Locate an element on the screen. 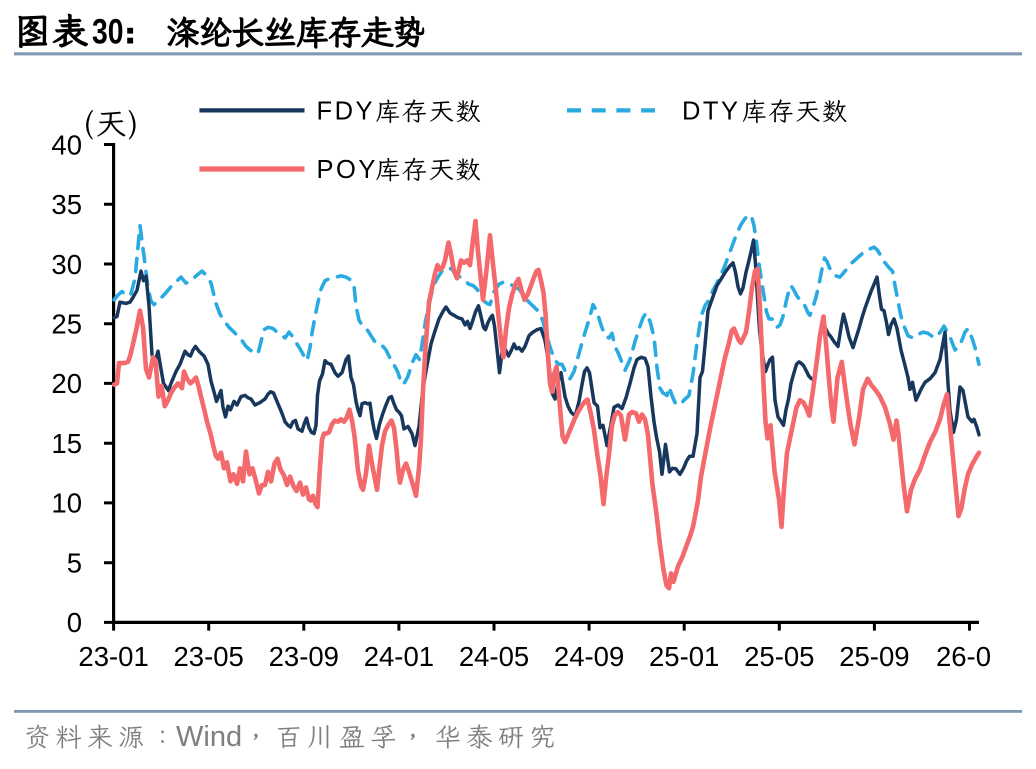 This screenshot has height=769, width=1036. svg-text: FDY is located at coordinates (346, 112).